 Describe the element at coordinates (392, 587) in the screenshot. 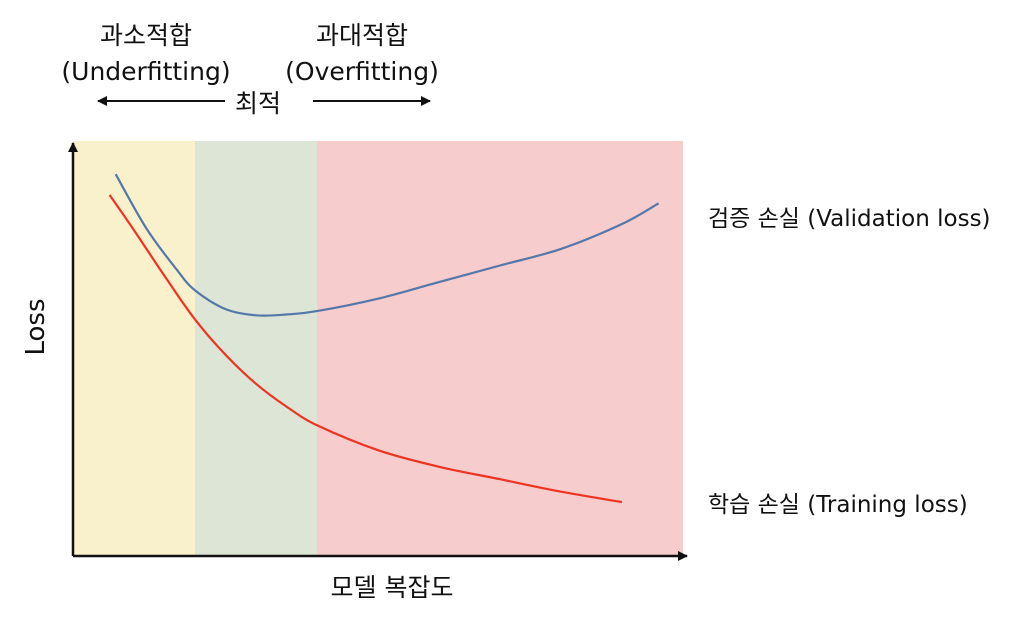

I see `x-axis-label: 모델 복잡도` at that location.